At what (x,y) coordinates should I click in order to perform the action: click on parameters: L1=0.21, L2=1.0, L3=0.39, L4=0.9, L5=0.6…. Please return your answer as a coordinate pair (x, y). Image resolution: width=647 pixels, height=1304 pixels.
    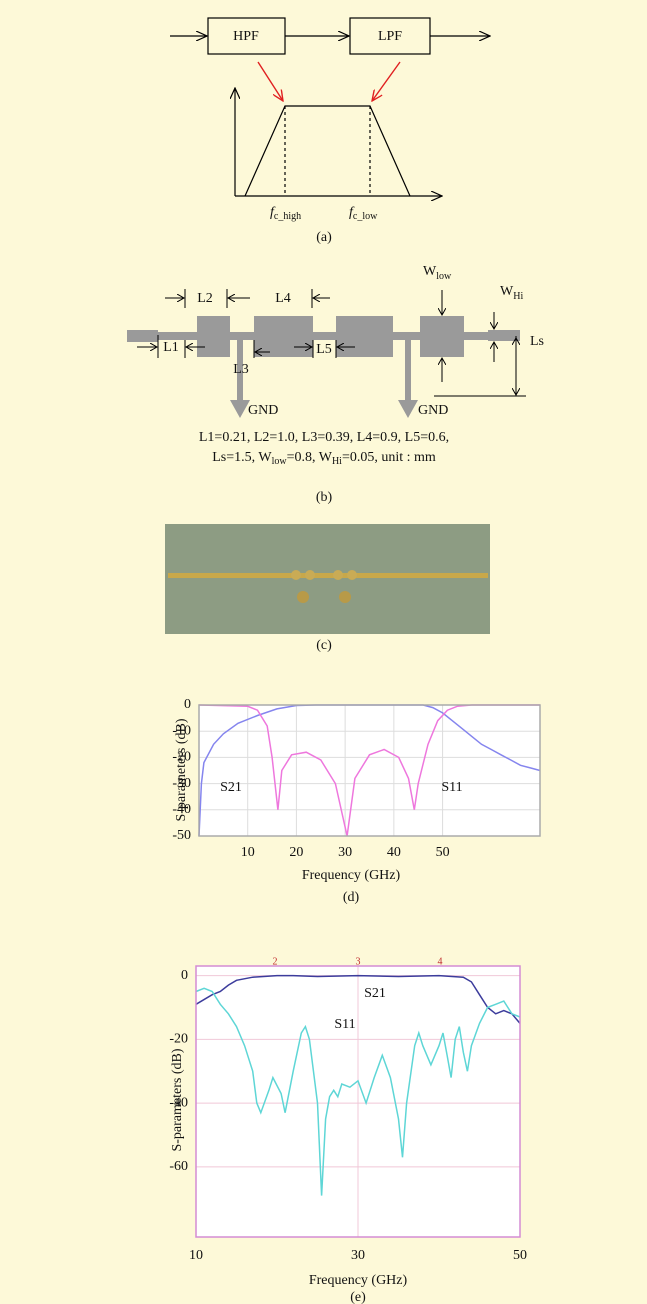
    Looking at the image, I should click on (324, 437).